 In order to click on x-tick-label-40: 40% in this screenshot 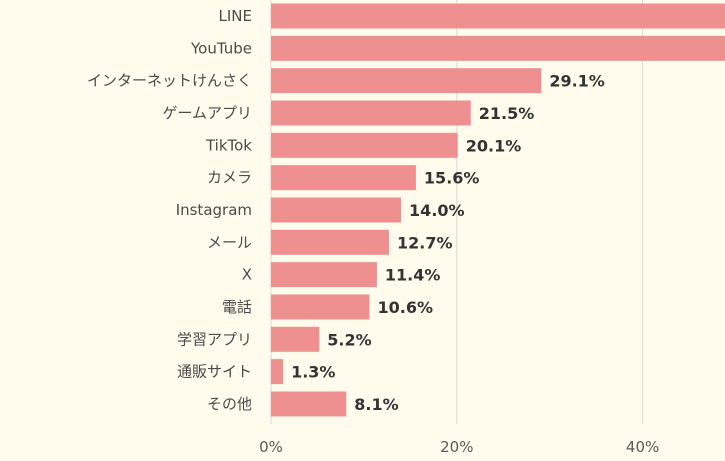, I will do `click(642, 447)`.